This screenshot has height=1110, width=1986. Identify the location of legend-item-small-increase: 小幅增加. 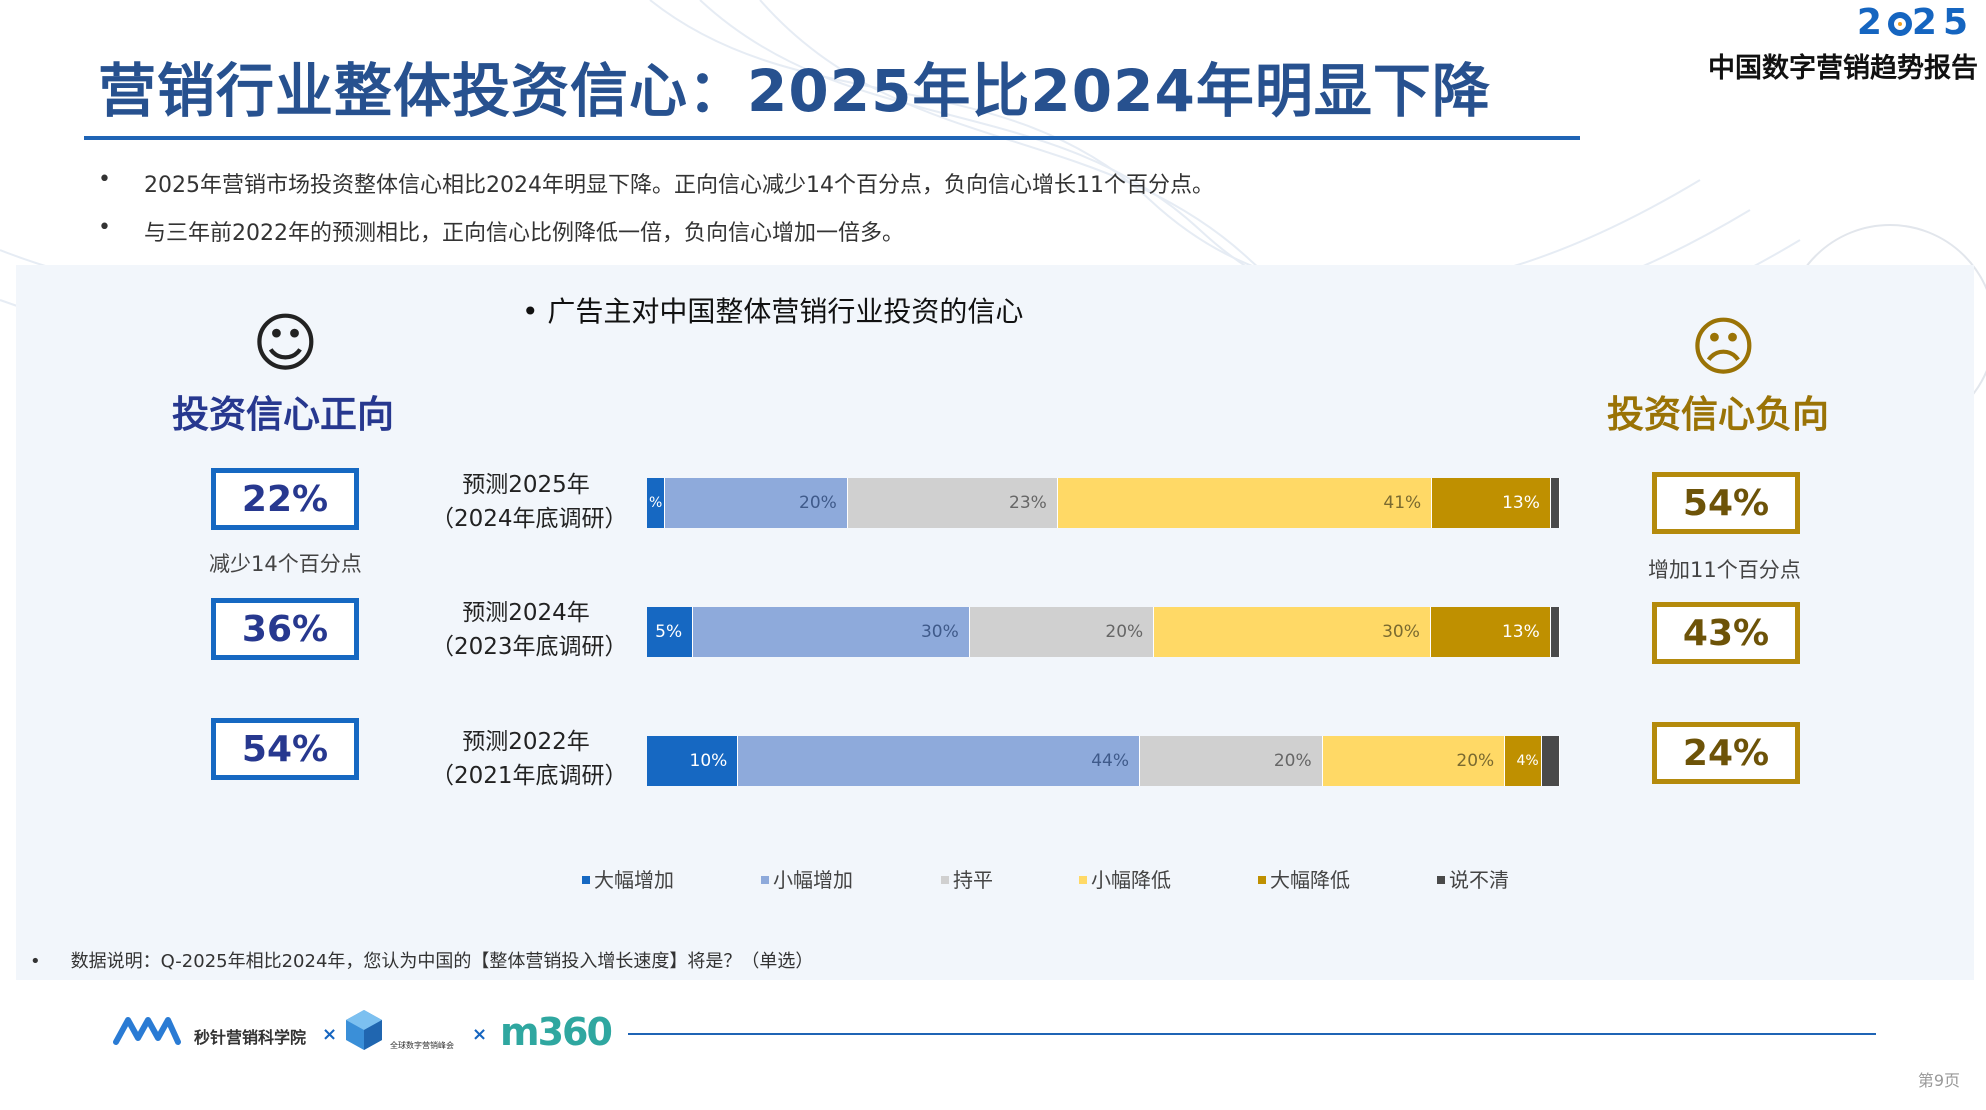
(807, 878).